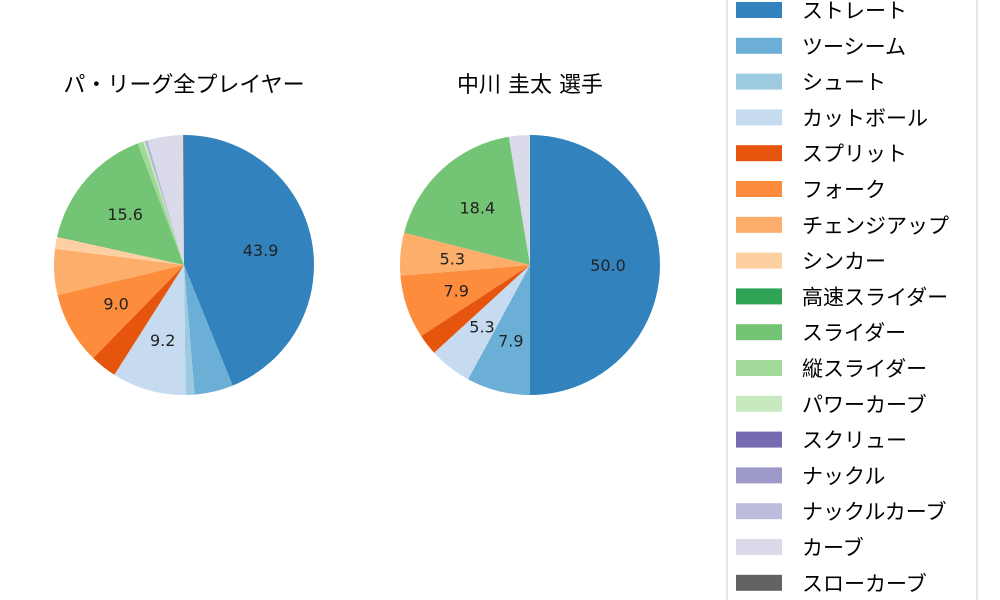 This screenshot has height=600, width=1000. I want to click on pie-title-player: 中川 圭太 選手, so click(530, 85).